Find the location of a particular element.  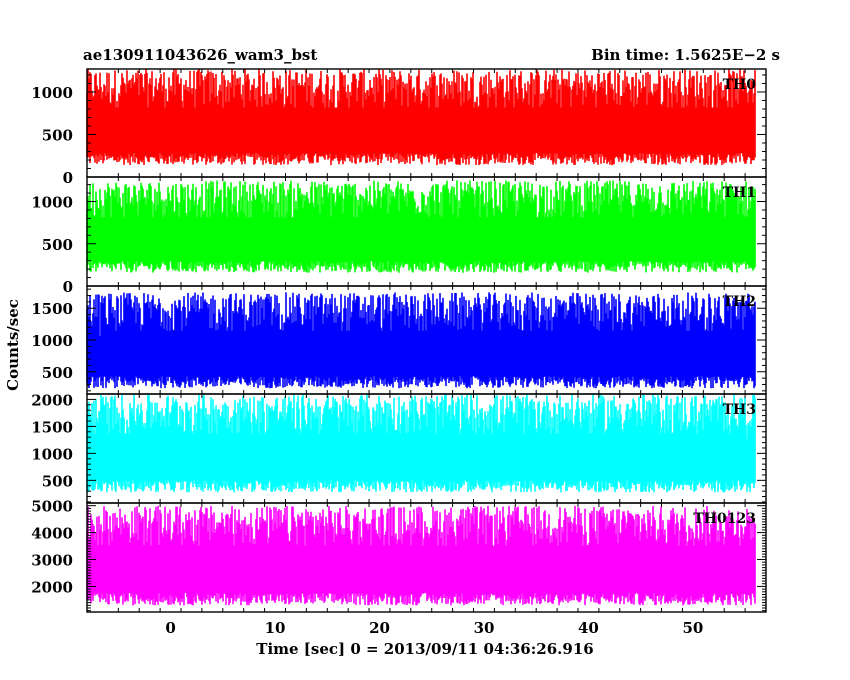

panel-label-th1: TH1 is located at coordinates (739, 193).